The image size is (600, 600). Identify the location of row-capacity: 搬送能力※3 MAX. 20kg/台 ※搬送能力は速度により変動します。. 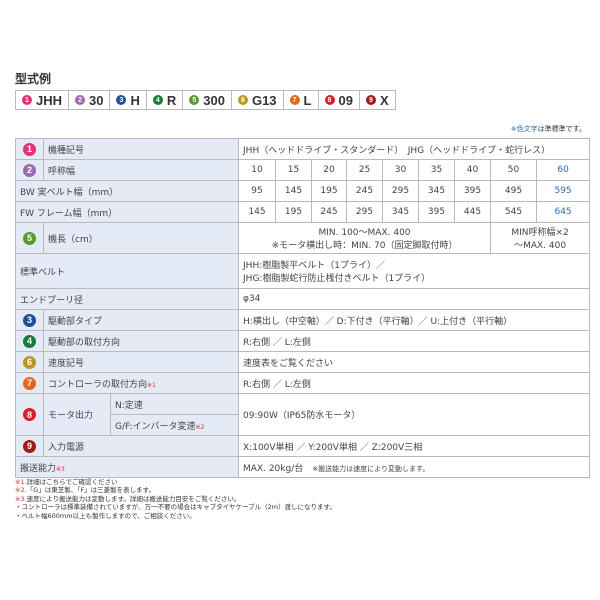
(302, 467).